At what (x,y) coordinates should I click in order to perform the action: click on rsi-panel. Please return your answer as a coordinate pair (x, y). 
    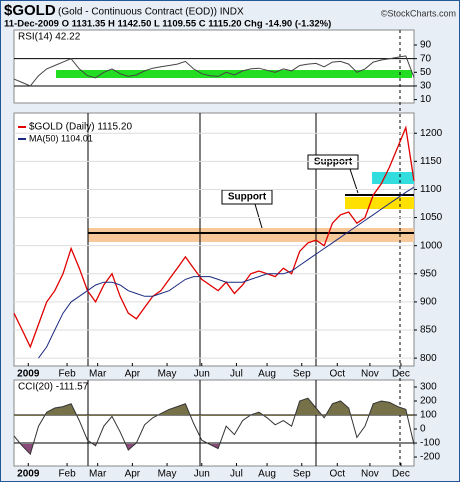
    Looking at the image, I should click on (214, 66).